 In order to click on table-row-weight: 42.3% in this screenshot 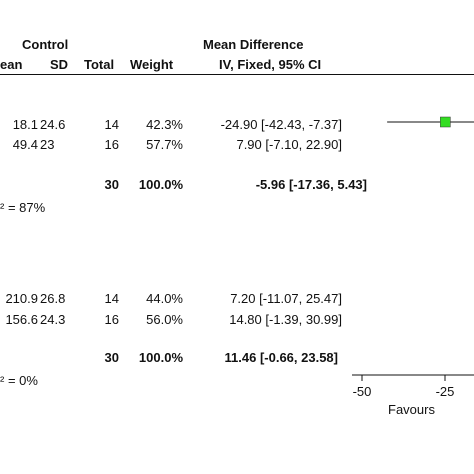, I will do `click(164, 124)`.